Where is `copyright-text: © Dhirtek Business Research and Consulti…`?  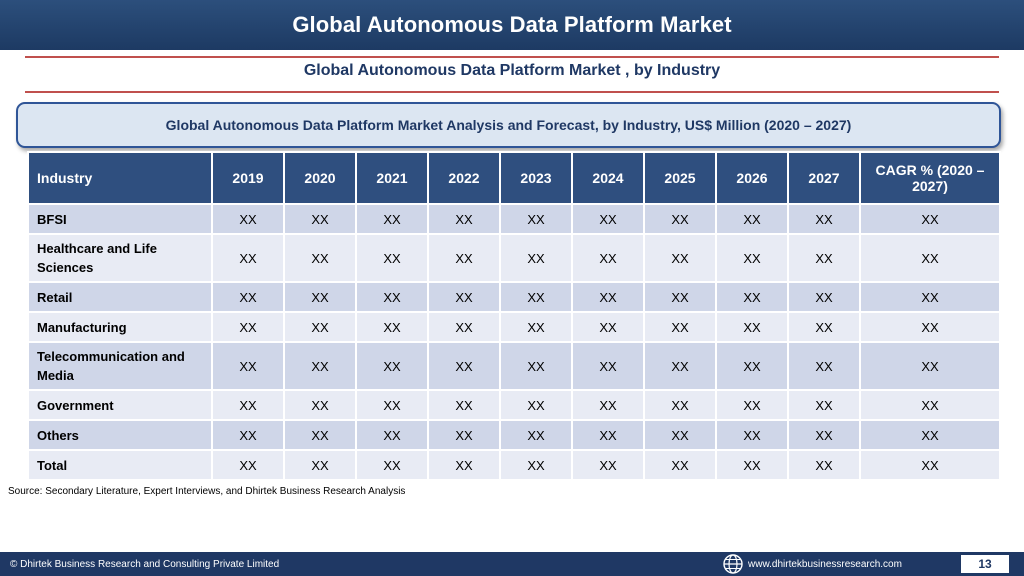 copyright-text: © Dhirtek Business Research and Consulti… is located at coordinates (145, 564).